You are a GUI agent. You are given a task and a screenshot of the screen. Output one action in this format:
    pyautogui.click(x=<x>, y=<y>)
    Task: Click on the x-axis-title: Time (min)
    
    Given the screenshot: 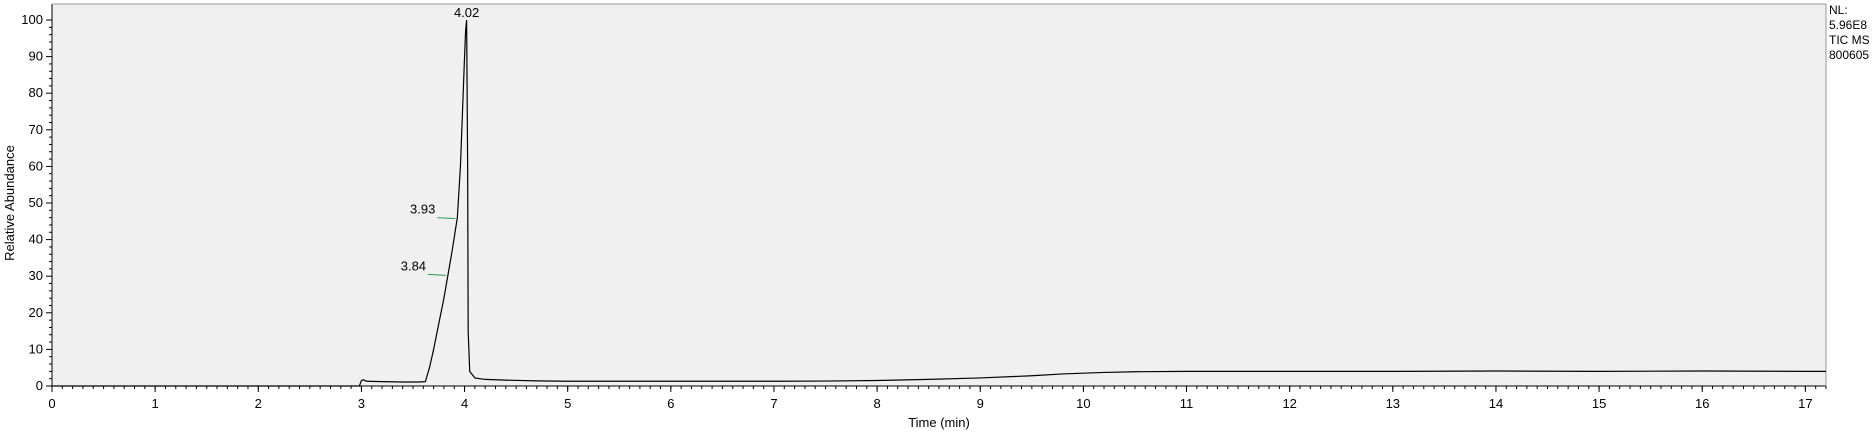 What is the action you would take?
    pyautogui.click(x=939, y=422)
    